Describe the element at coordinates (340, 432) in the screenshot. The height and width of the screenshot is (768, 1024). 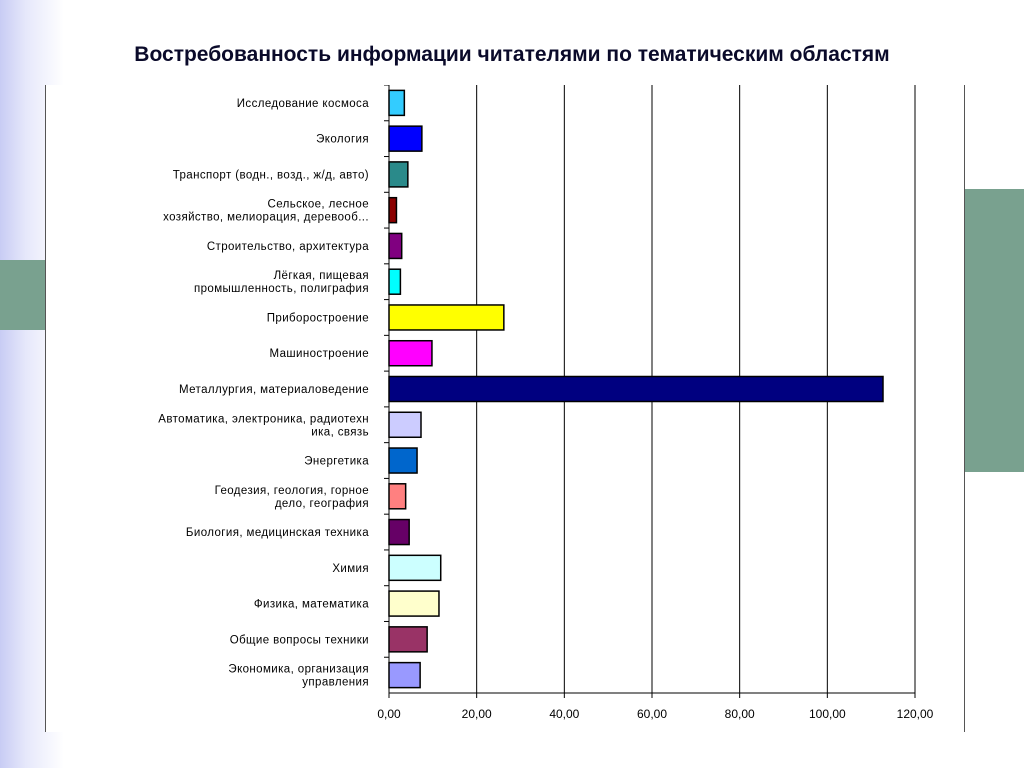
I see `category-label: ика, связь` at that location.